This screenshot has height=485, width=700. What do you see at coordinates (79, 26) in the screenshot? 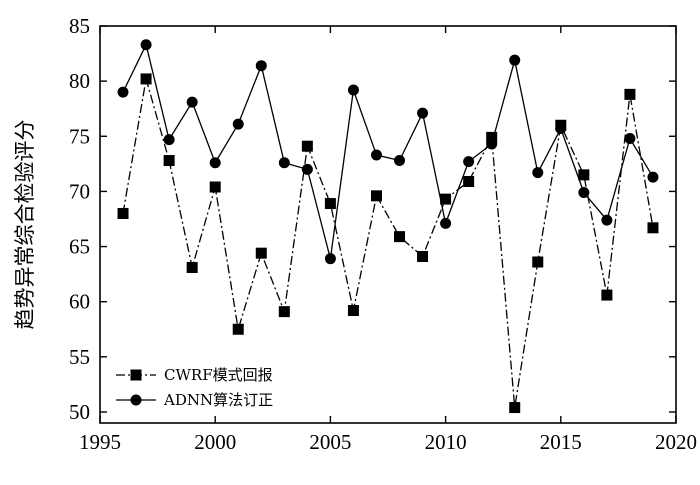
I see `y-tick-label: 85` at bounding box center [79, 26].